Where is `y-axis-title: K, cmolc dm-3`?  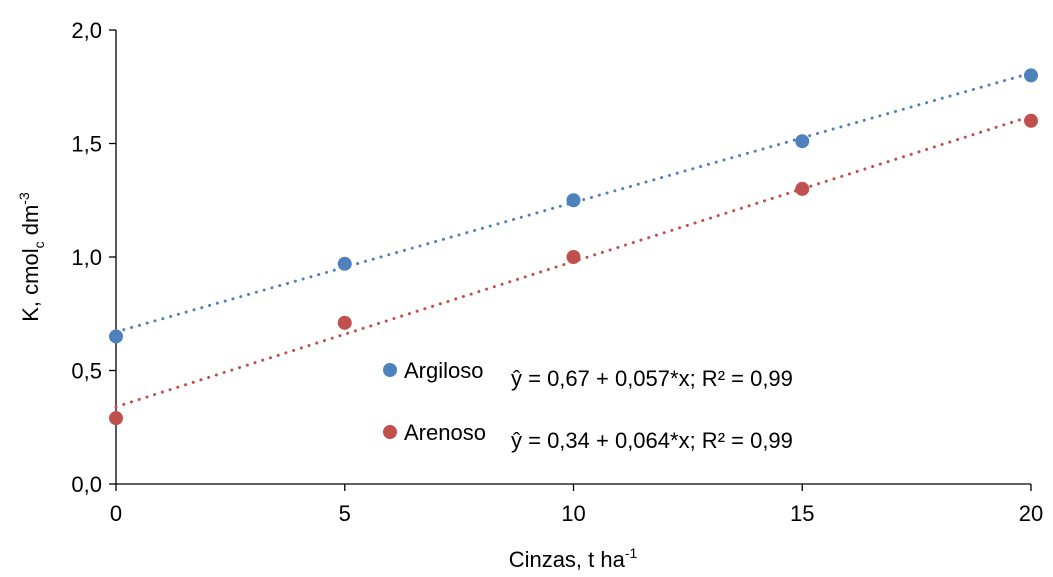
y-axis-title: K, cmolc dm-3 is located at coordinates (31, 257).